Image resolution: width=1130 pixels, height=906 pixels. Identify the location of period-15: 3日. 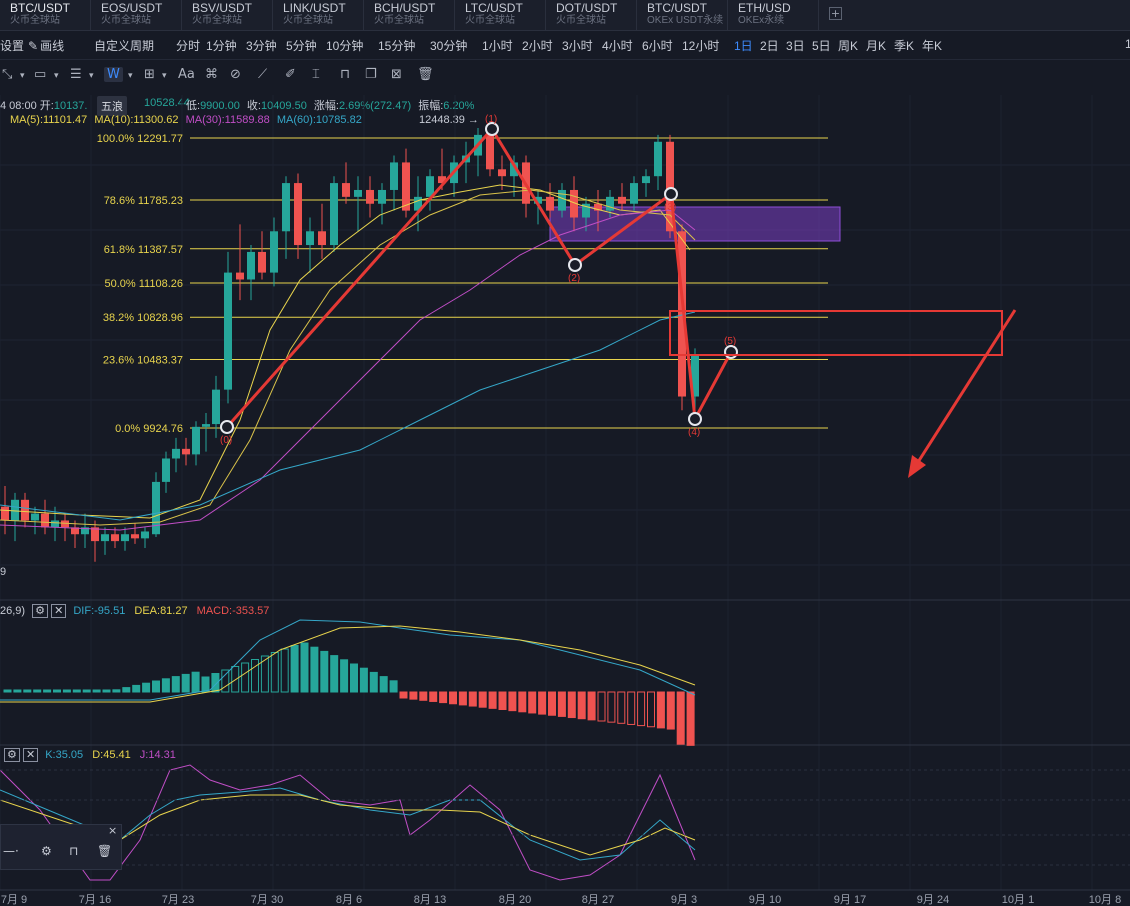
(795, 46).